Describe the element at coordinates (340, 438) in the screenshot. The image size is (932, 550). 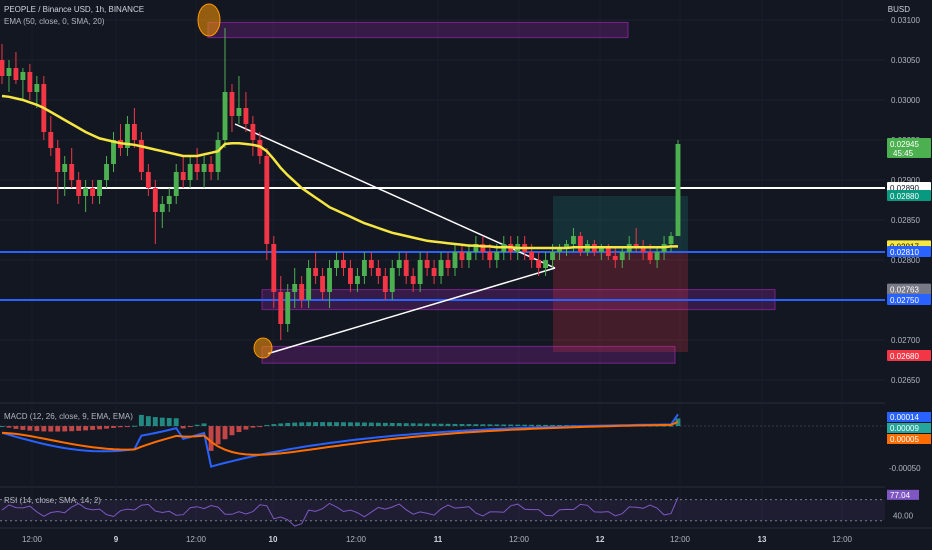
I see `signal-line` at that location.